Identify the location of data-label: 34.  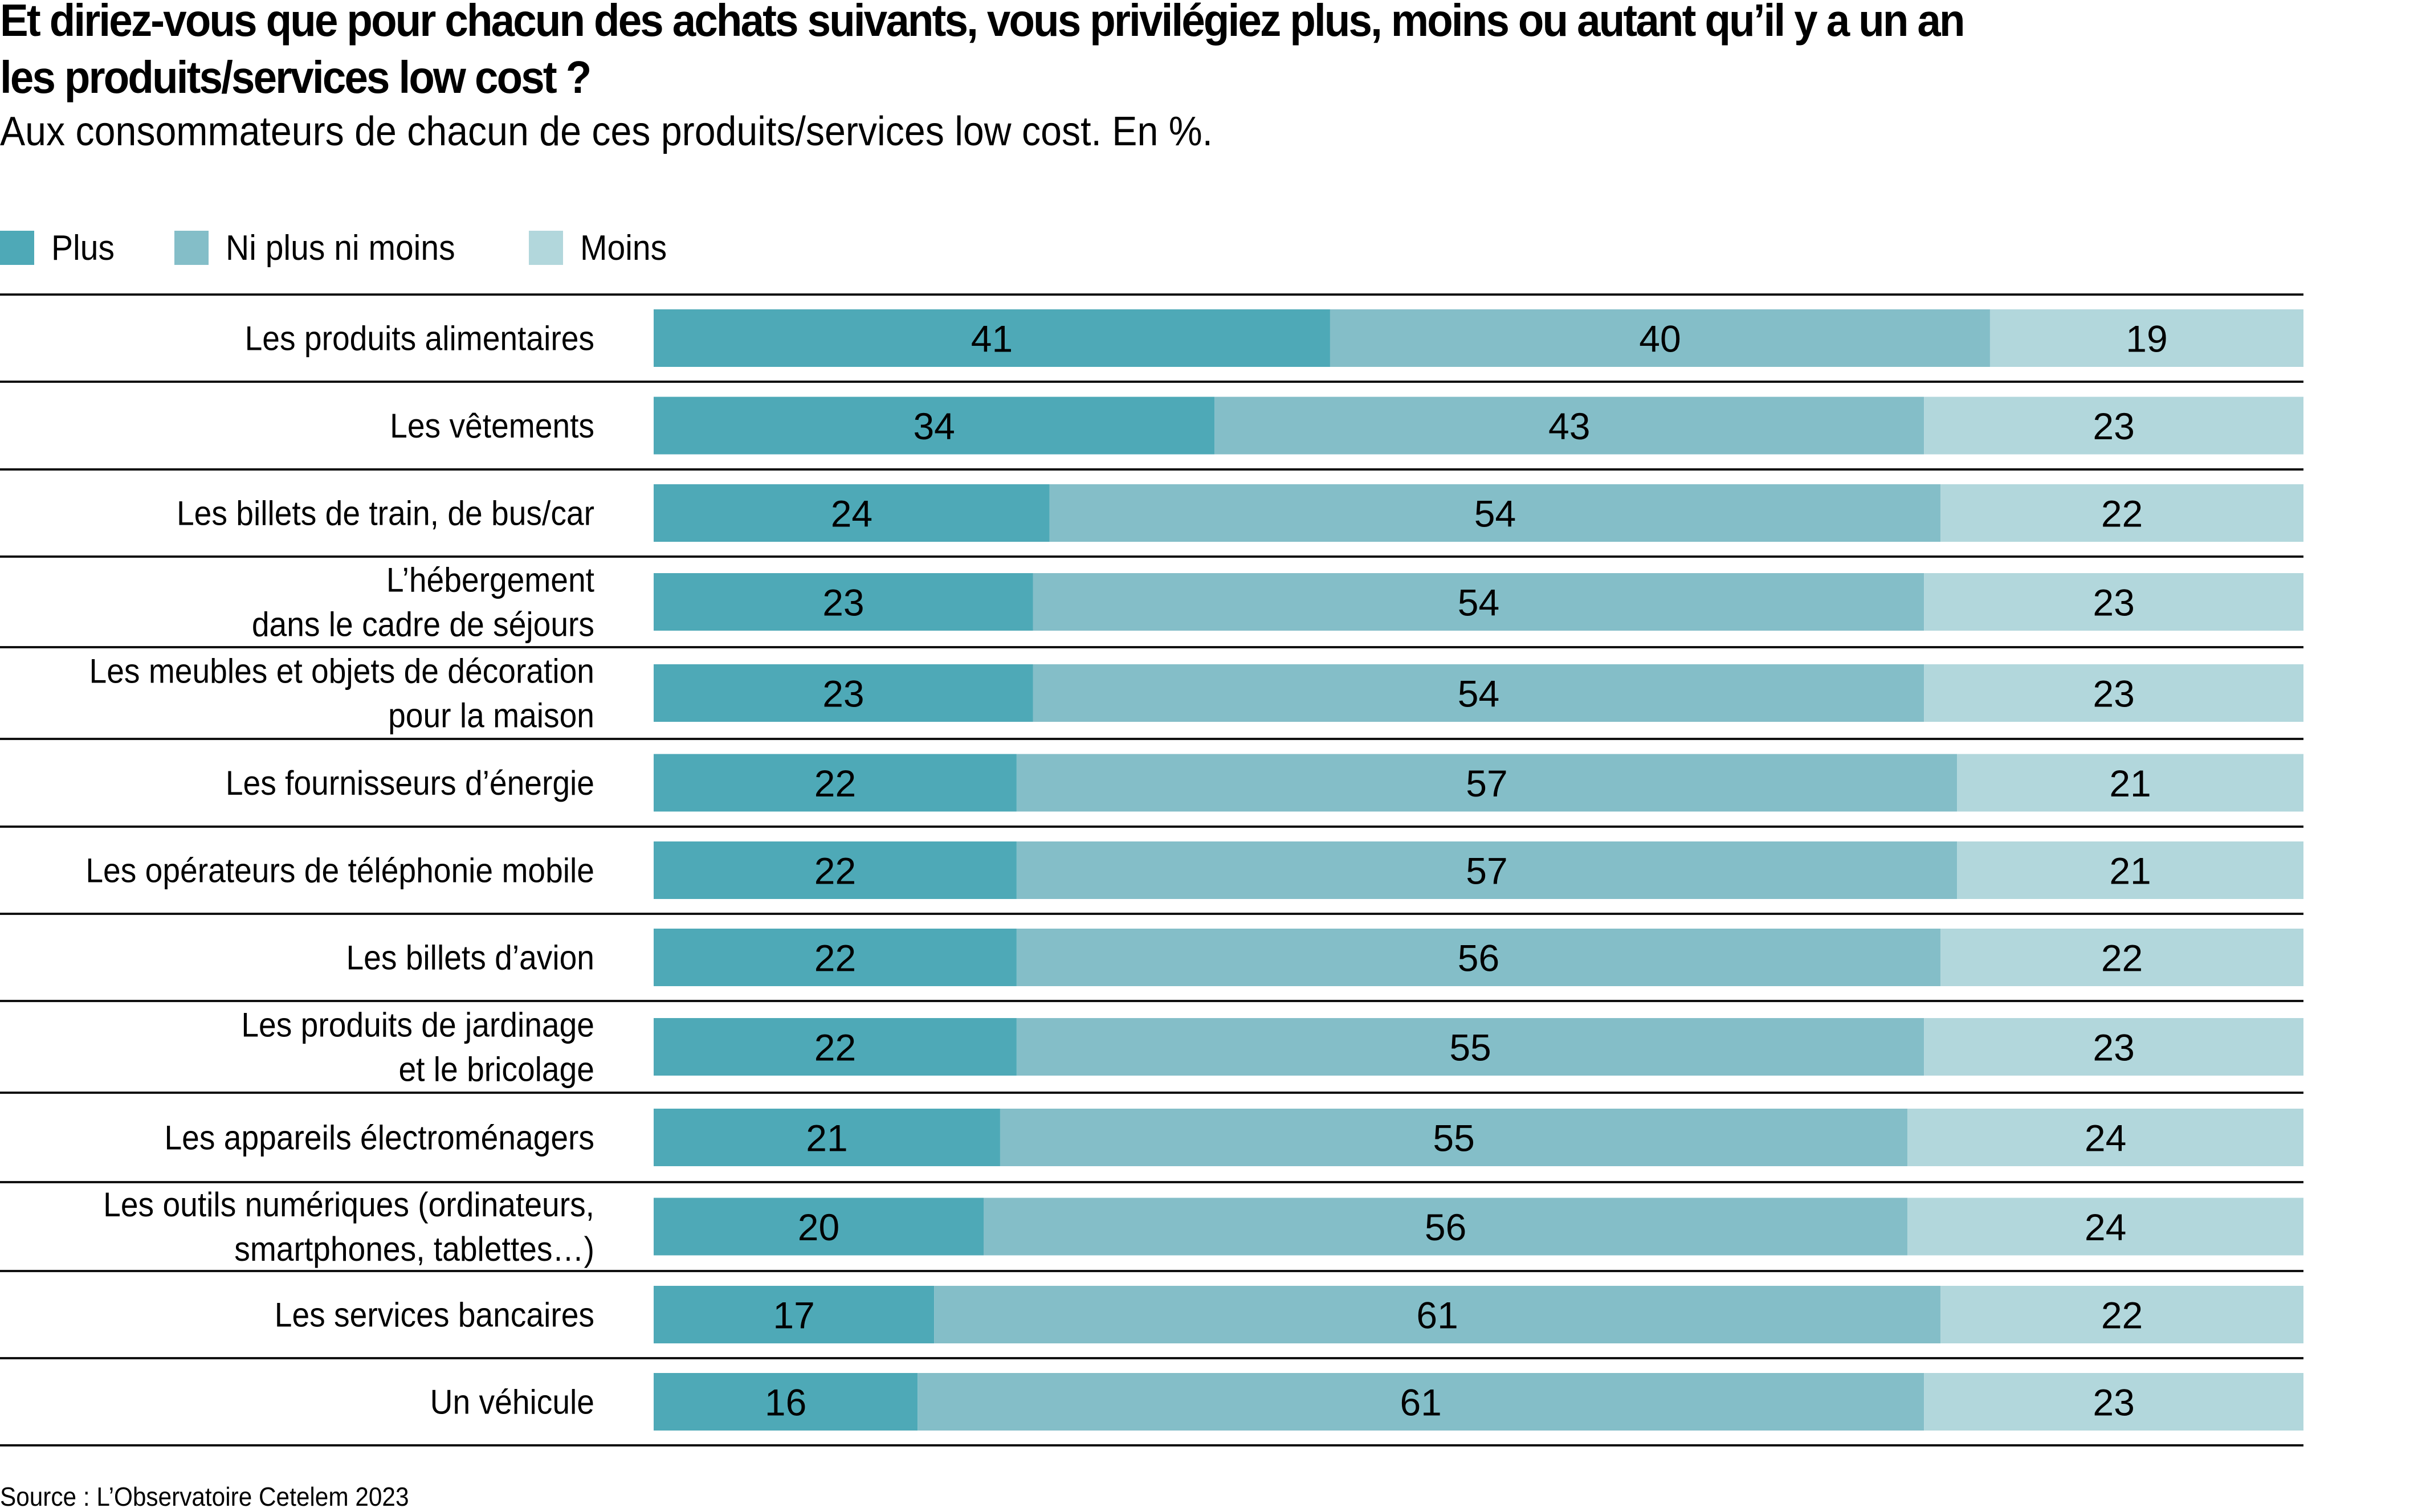
(934, 426).